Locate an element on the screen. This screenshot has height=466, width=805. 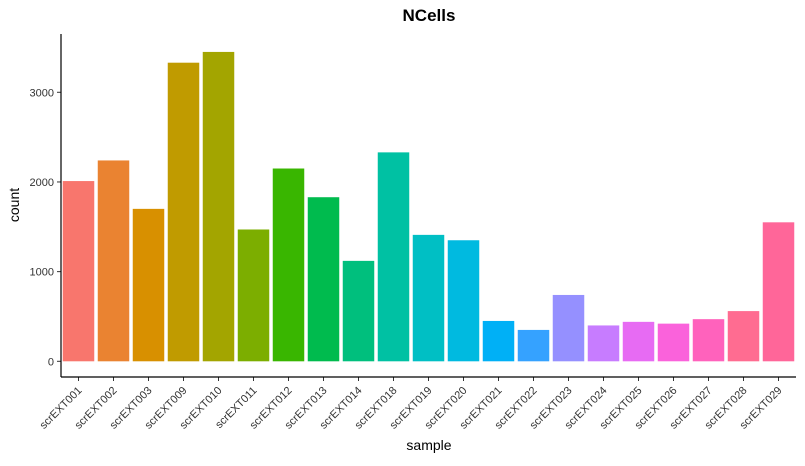
bar-scrEXT021 is located at coordinates (498, 341).